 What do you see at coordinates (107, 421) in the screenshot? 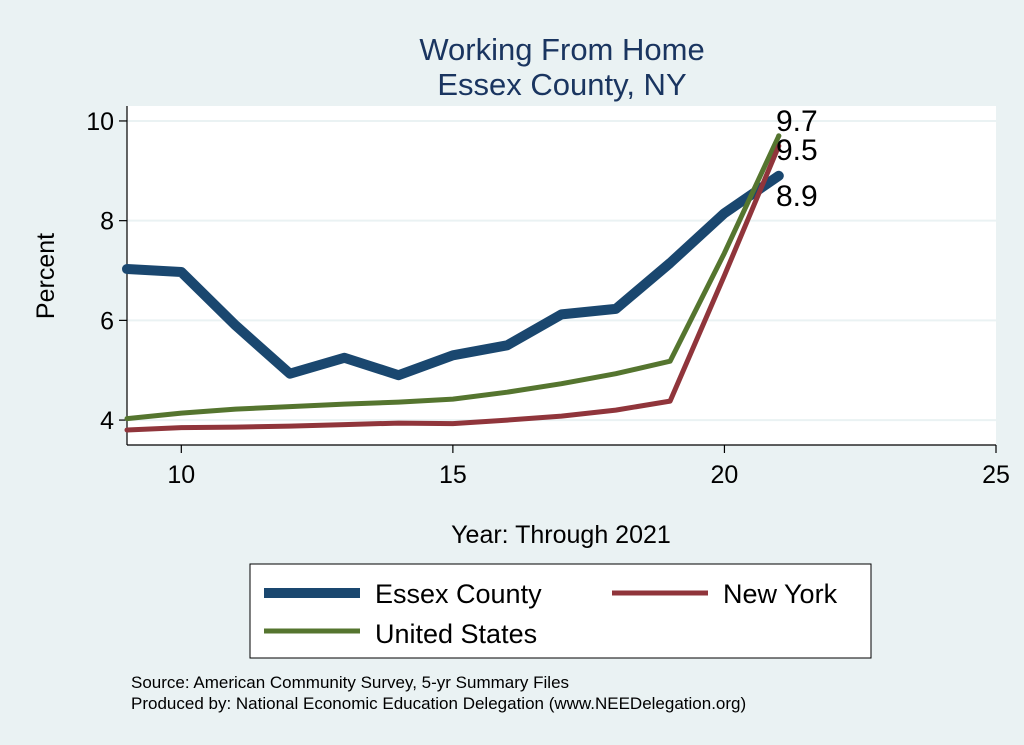
I see `y-tick-label-4: 4` at bounding box center [107, 421].